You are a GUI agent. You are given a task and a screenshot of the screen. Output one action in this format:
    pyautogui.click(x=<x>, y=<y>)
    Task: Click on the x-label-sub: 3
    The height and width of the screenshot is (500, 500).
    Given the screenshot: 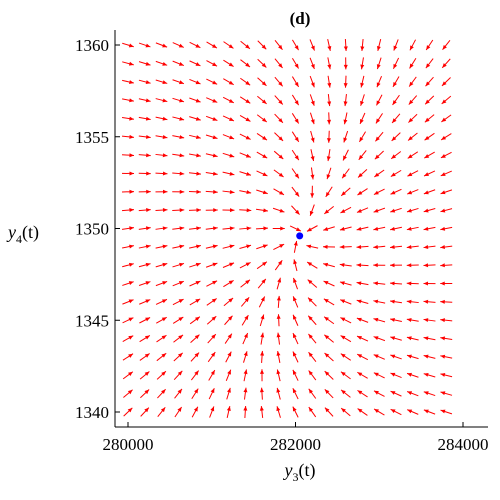 What is the action you would take?
    pyautogui.click(x=296, y=477)
    